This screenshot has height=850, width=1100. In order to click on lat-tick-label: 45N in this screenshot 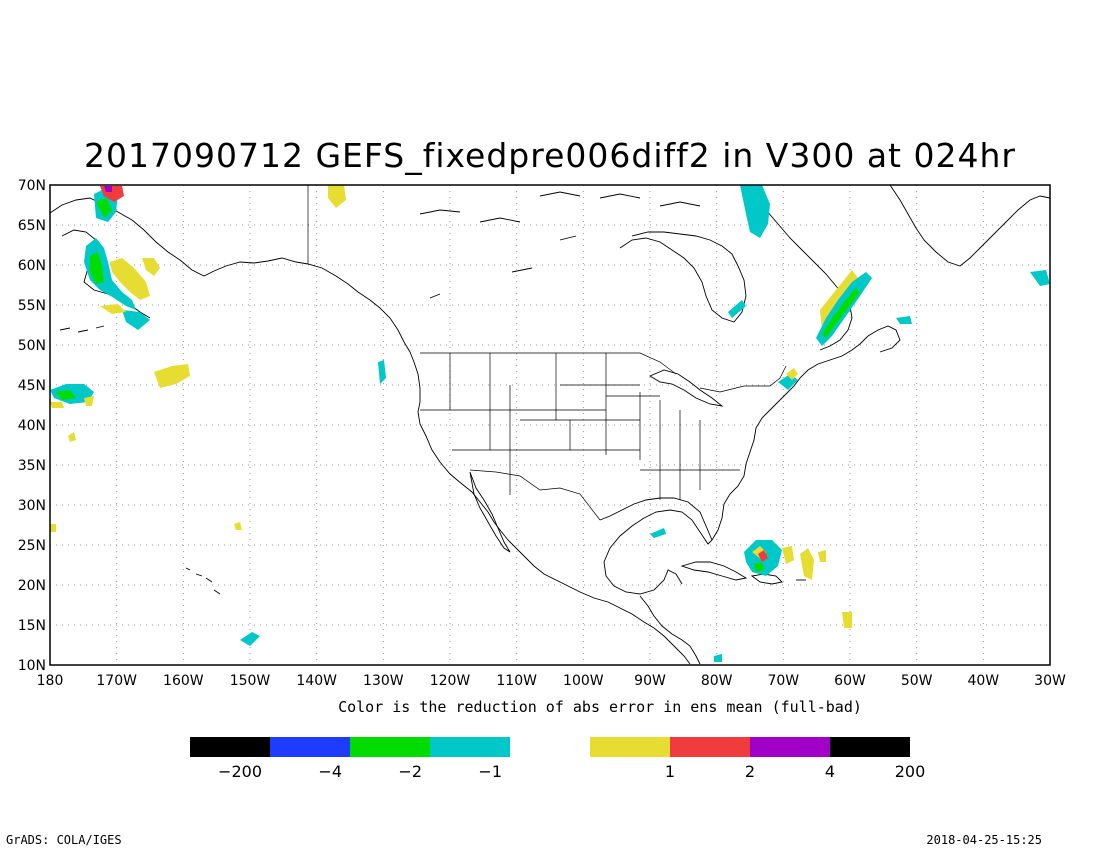, I will do `click(32, 386)`.